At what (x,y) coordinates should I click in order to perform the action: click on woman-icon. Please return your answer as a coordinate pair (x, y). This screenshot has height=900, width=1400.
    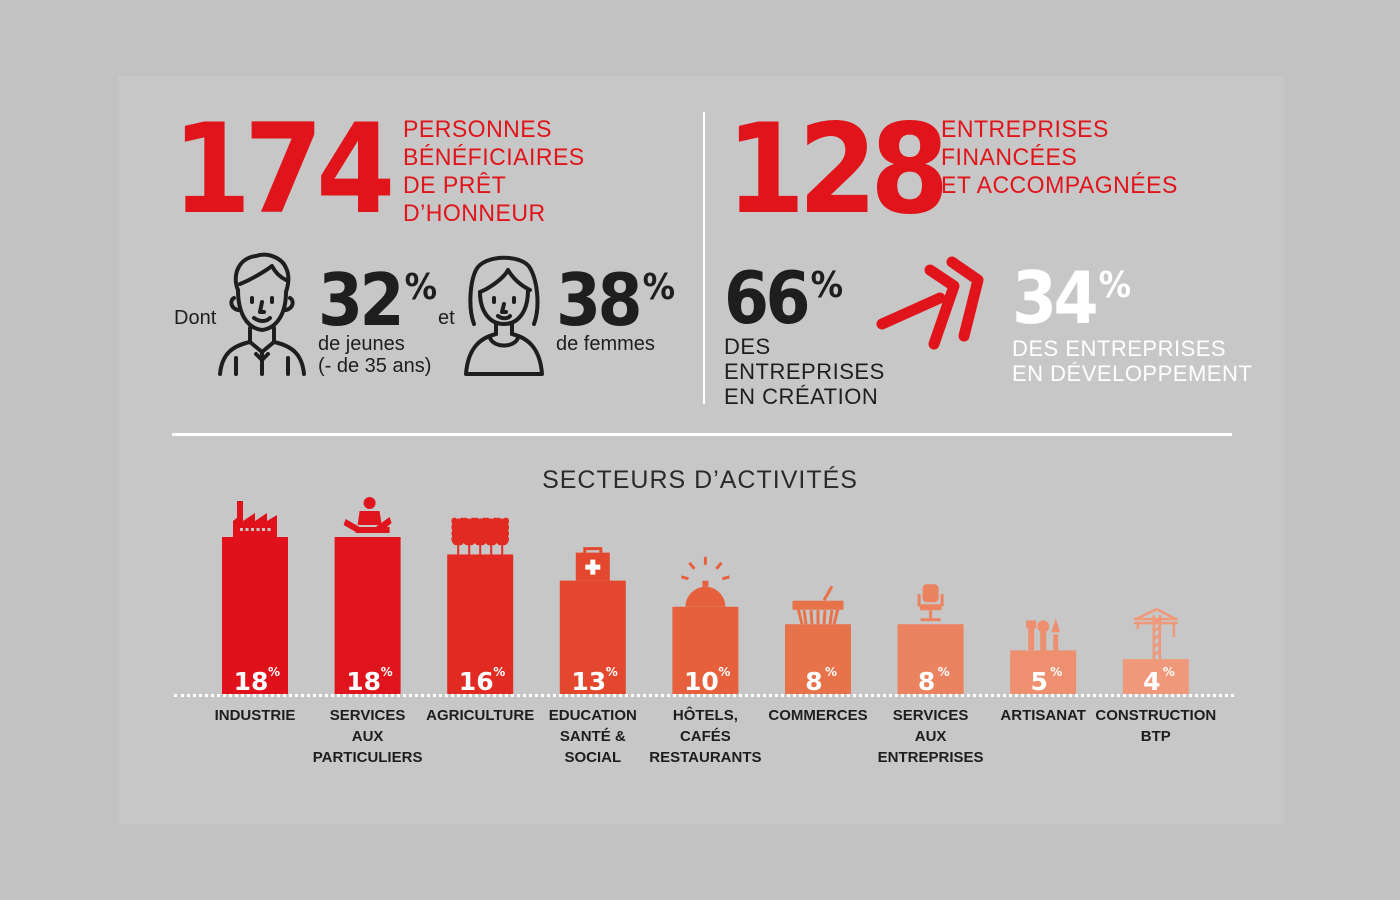
    Looking at the image, I should click on (504, 315).